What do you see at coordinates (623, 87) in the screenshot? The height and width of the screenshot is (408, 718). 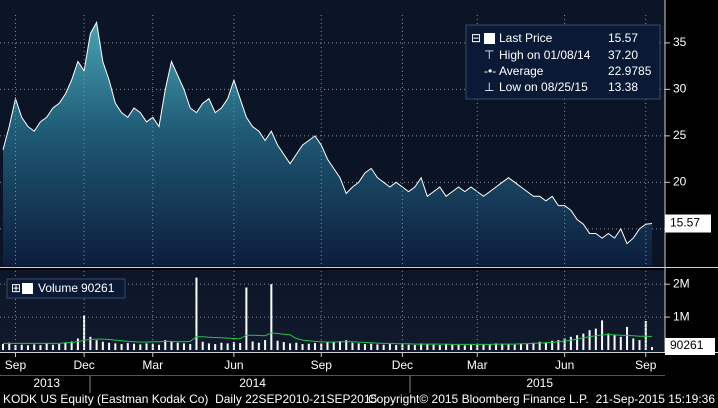 I see `legend-value: 13.38` at bounding box center [623, 87].